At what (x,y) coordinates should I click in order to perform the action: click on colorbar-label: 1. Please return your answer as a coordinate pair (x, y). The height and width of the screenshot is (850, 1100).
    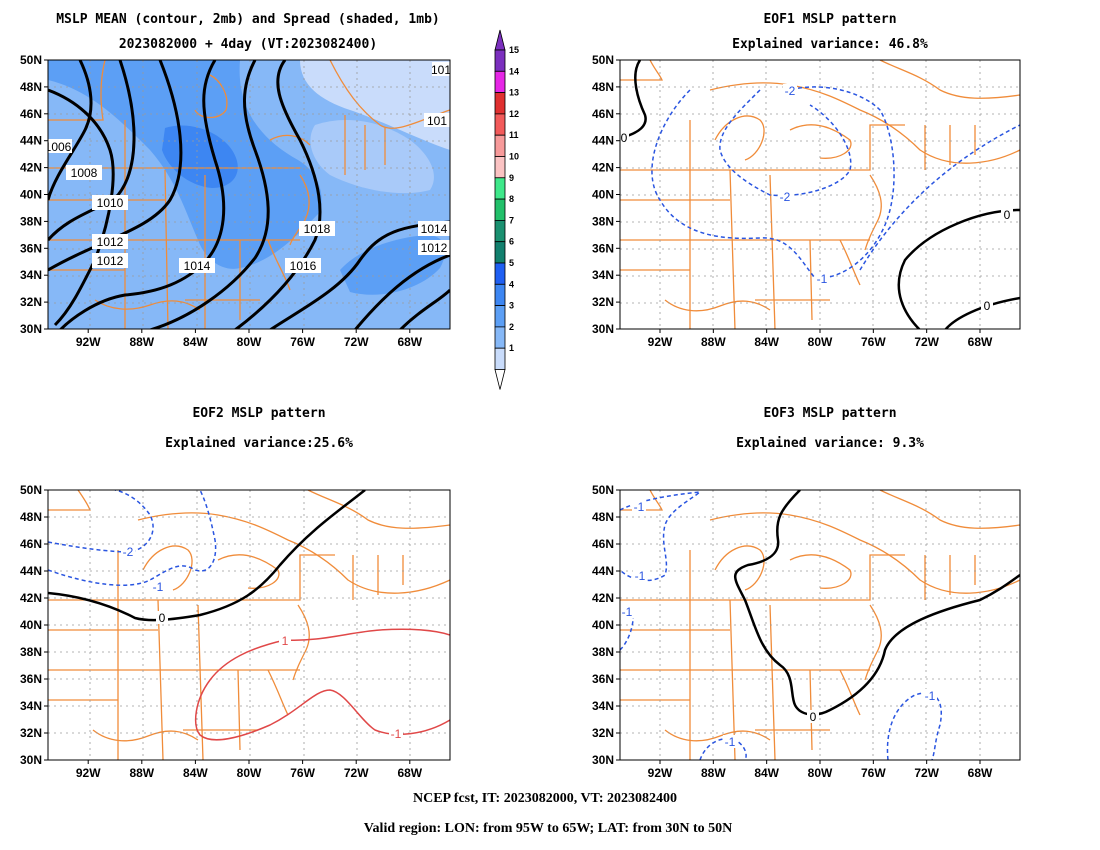
    Looking at the image, I should click on (511, 348).